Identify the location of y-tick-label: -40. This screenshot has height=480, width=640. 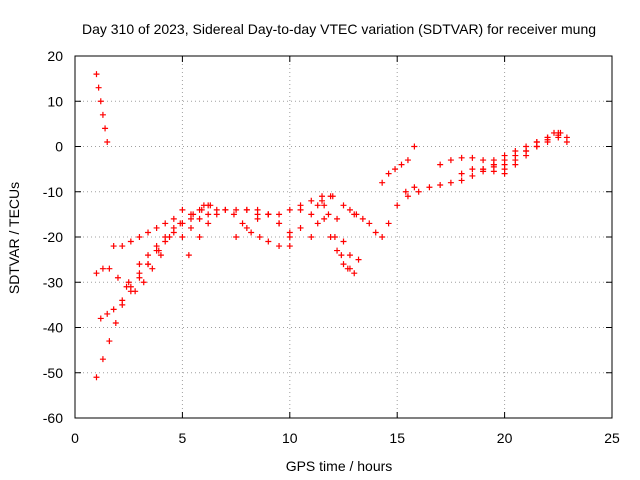
(53, 328).